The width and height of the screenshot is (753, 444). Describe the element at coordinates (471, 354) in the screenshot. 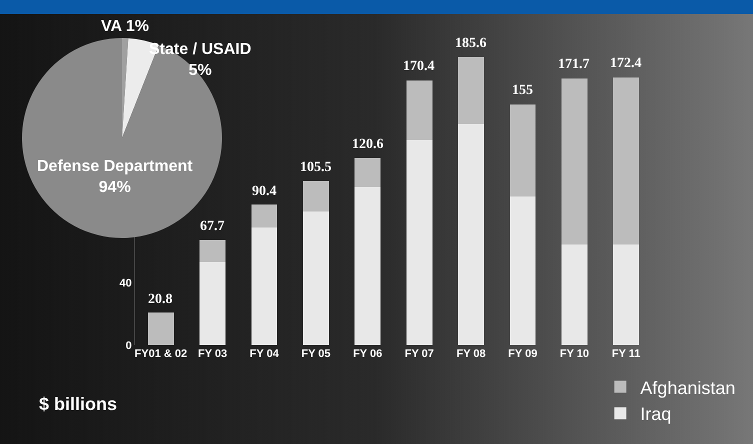

I see `x-tick-label: FY 08` at that location.